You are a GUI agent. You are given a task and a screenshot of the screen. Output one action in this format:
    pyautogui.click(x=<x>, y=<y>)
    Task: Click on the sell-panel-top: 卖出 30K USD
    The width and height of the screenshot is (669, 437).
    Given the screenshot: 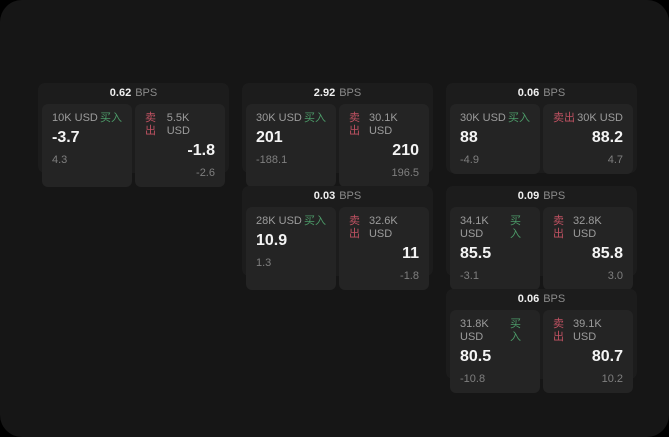 What is the action you would take?
    pyautogui.click(x=588, y=118)
    